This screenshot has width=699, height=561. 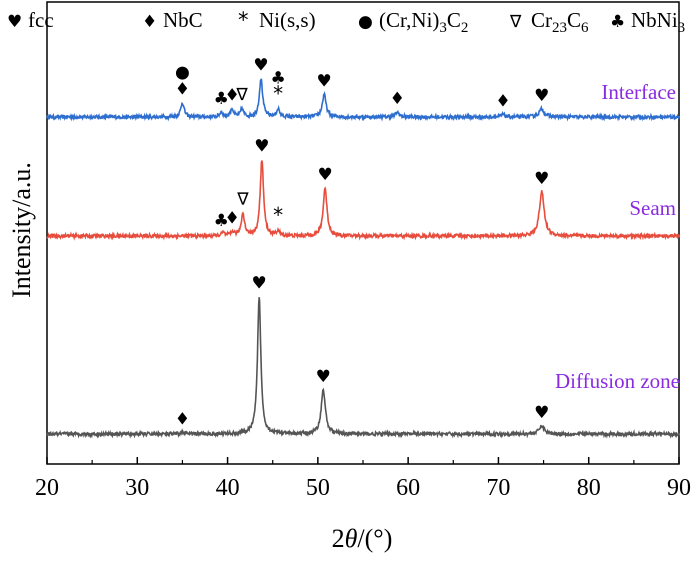 I want to click on legend-item-circle: ● (Cr,Ni)3C2, so click(x=413, y=22).